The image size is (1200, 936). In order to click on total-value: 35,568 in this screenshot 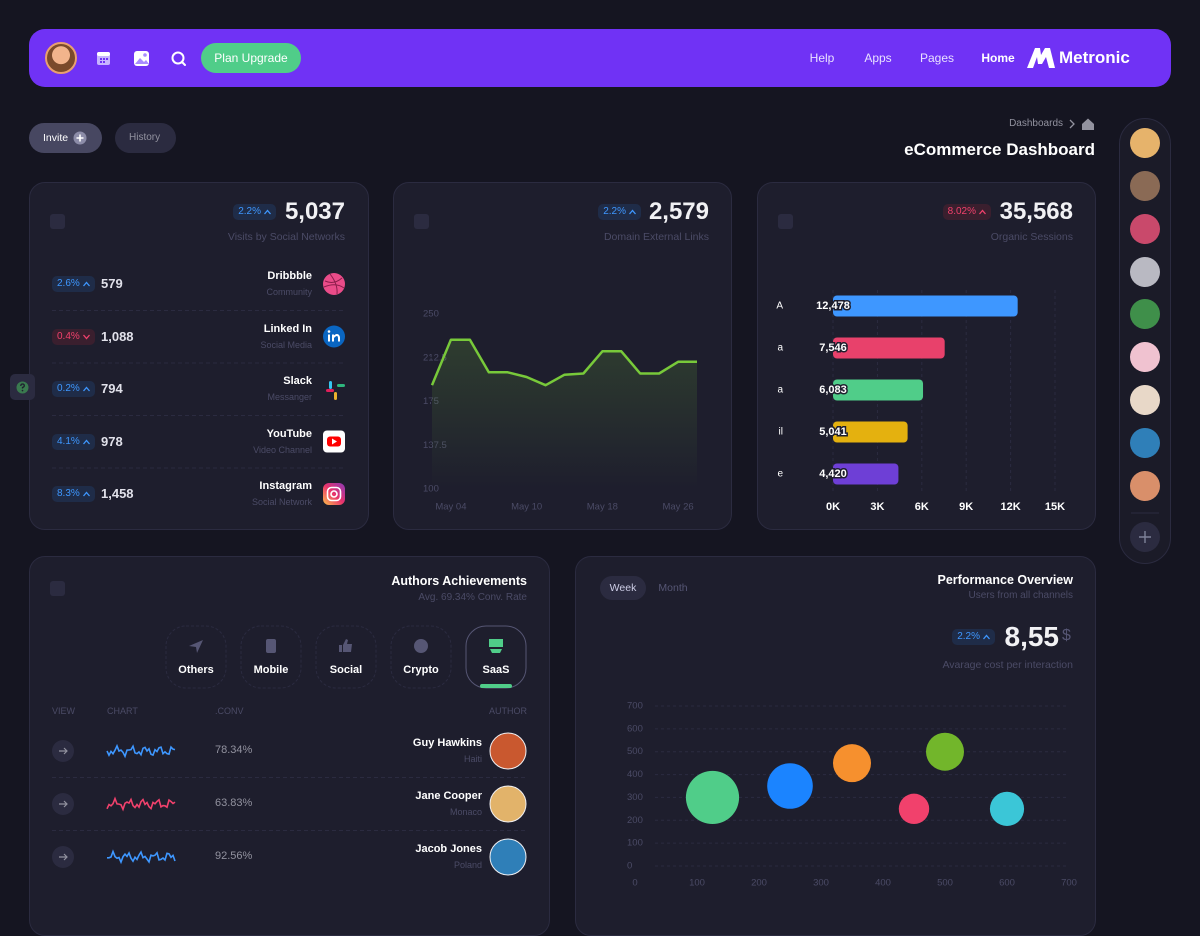, I will do `click(1036, 211)`.